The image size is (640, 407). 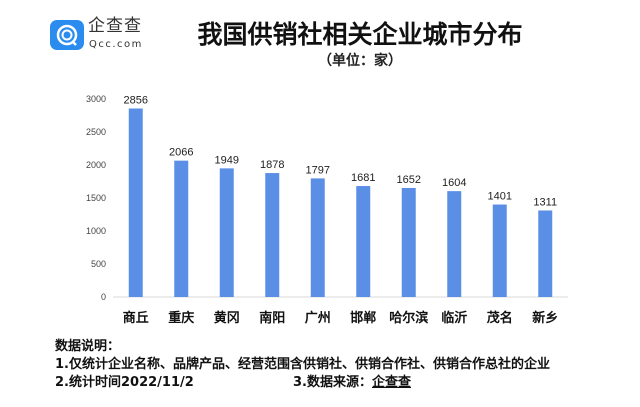 I want to click on data-label: 1878, so click(x=272, y=165).